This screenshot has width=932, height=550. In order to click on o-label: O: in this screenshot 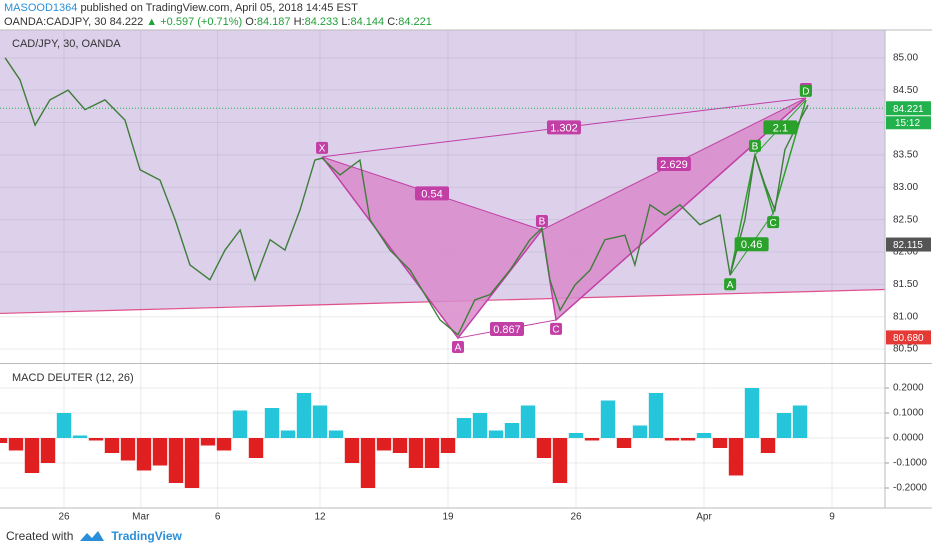, I will do `click(251, 22)`.